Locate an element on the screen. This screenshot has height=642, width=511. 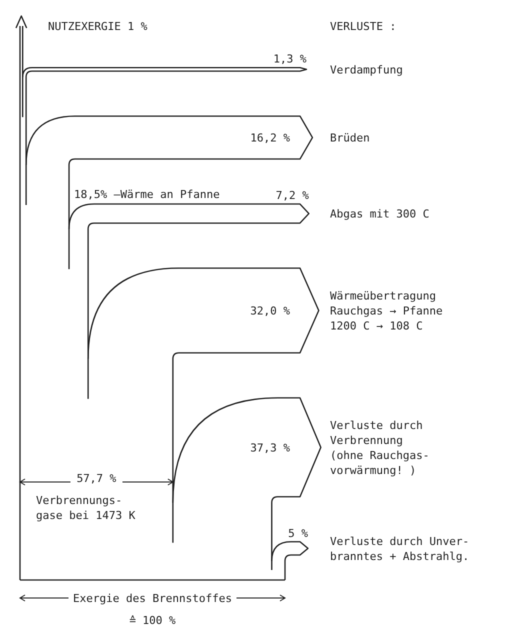
category-label: Wärmeübertragung Rauchgas → Pfanne 1200 C → 108 C is located at coordinates (386, 311).